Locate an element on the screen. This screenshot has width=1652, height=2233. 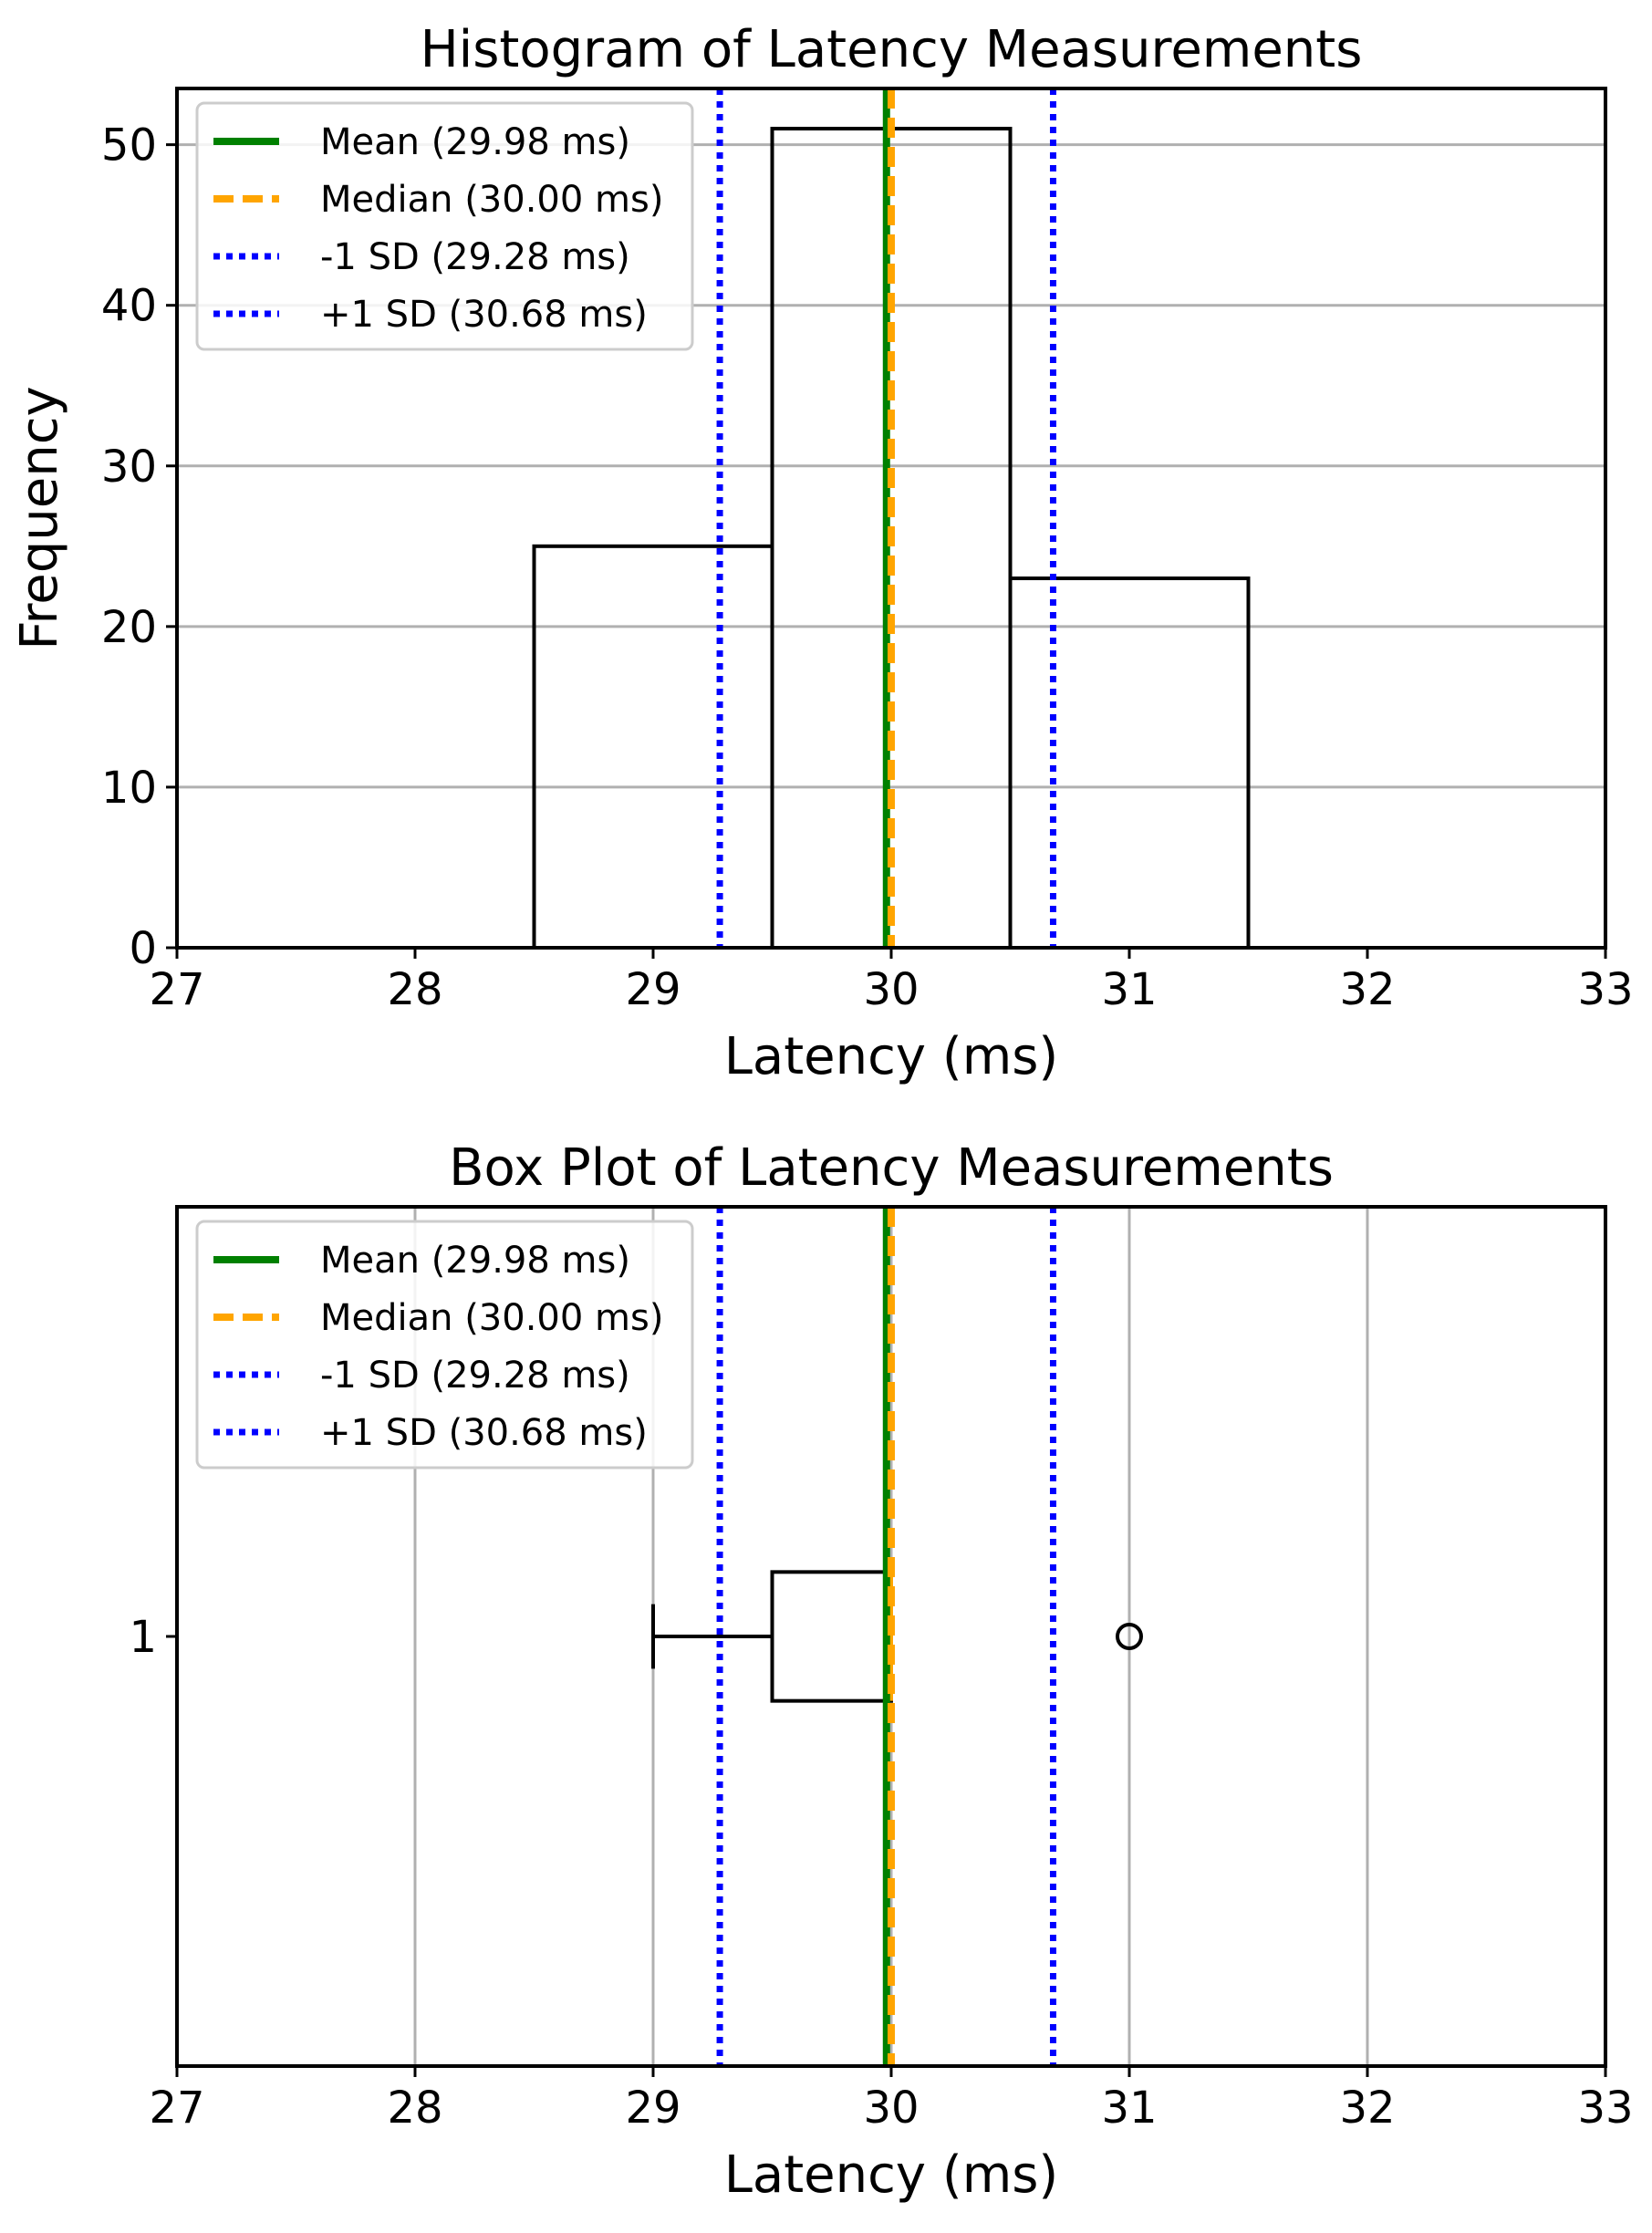
y-tick-label: 10 is located at coordinates (129, 789).